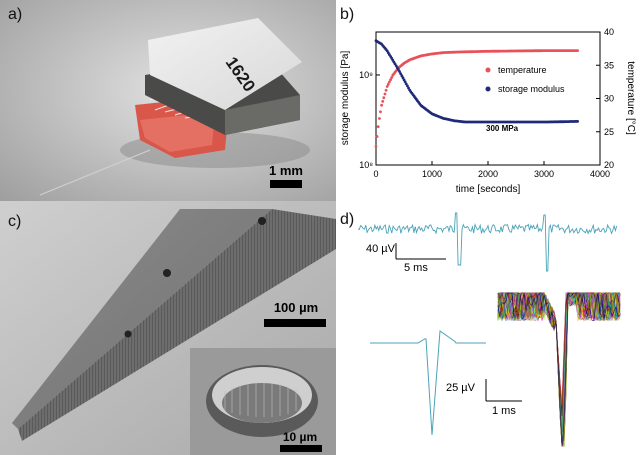  Describe the element at coordinates (609, 132) in the screenshot. I see `y-right-tick-label: 25` at that location.